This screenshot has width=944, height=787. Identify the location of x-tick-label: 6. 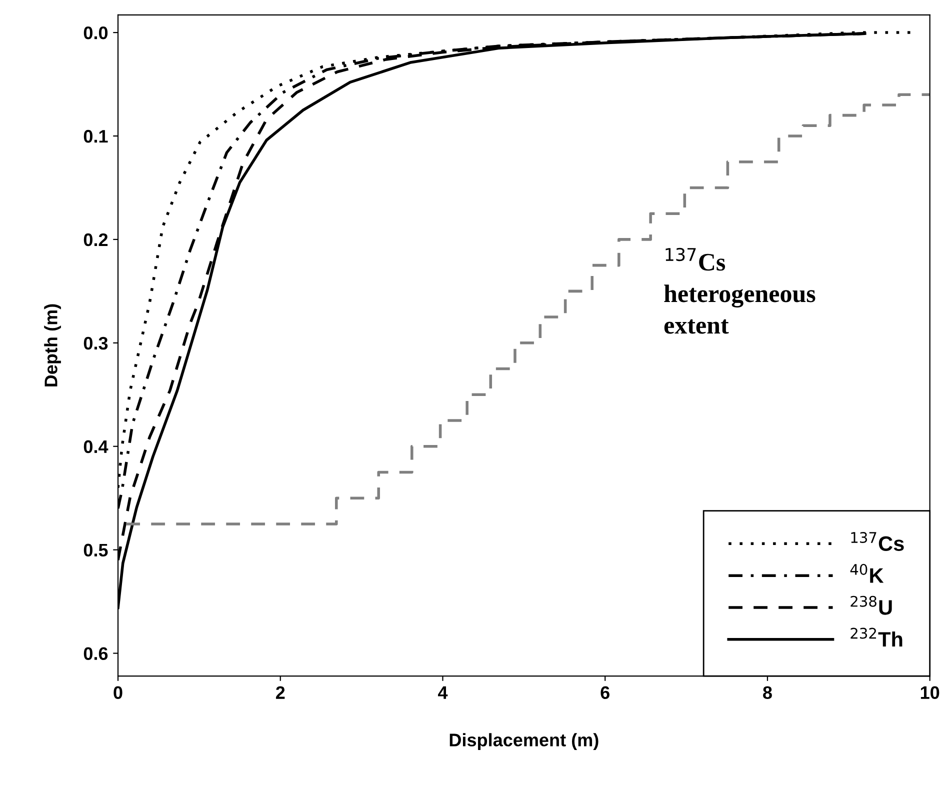
(605, 693).